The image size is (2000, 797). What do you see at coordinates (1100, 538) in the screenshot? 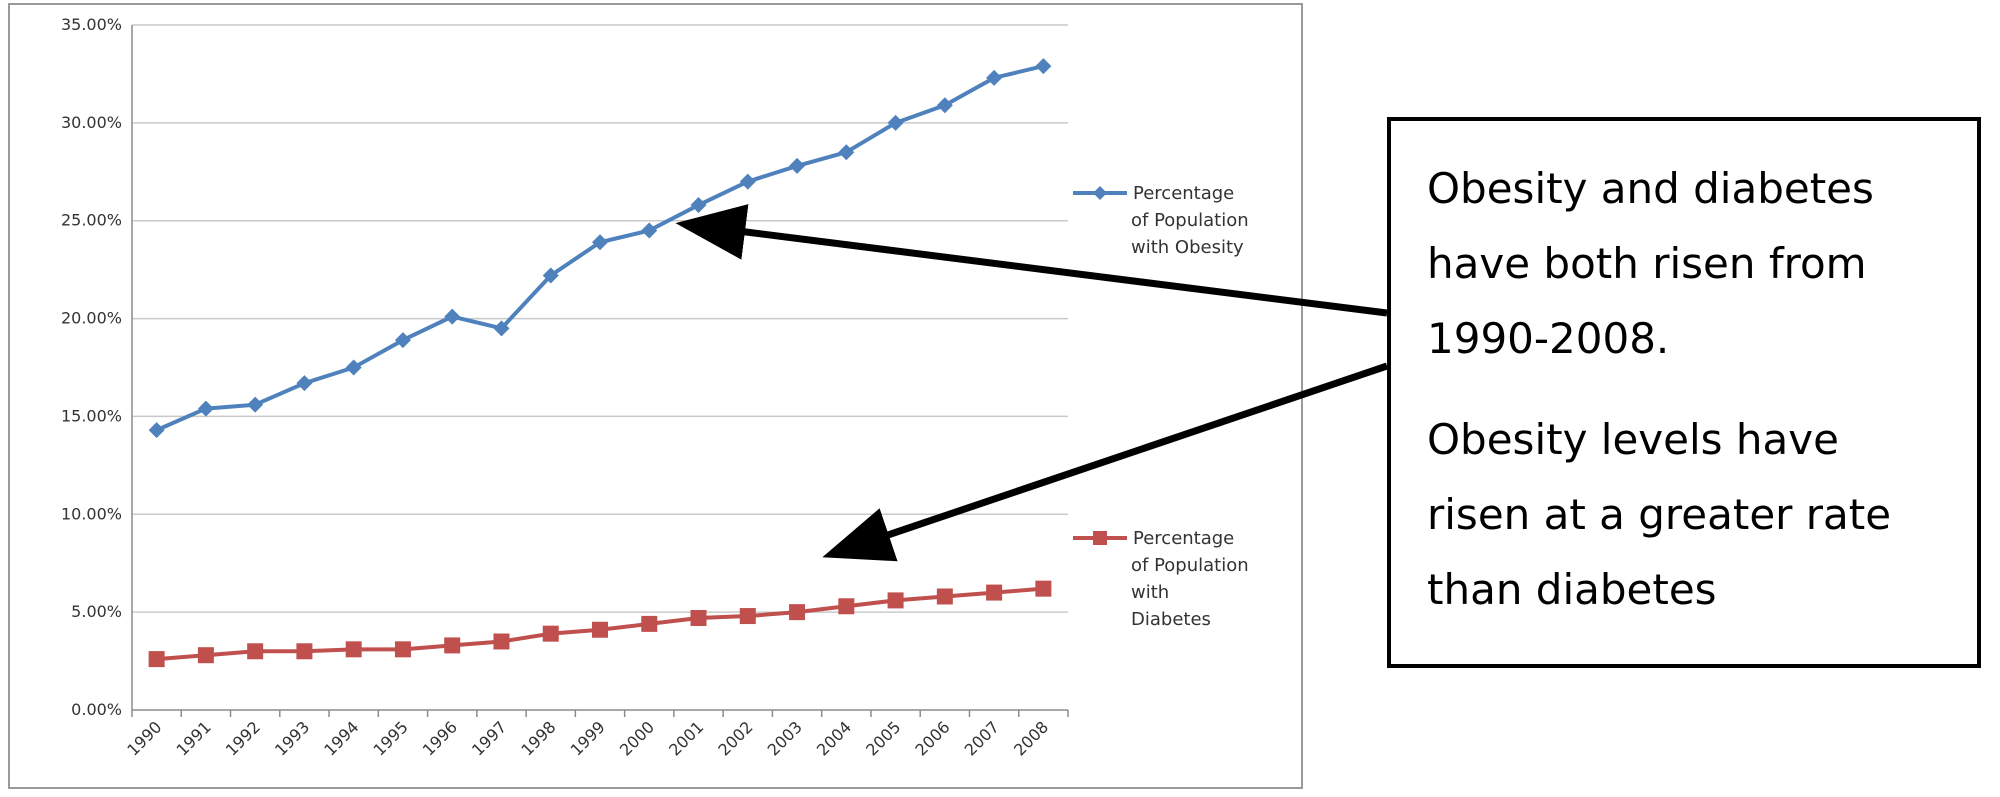
I see `legend-marker-diabetes` at bounding box center [1100, 538].